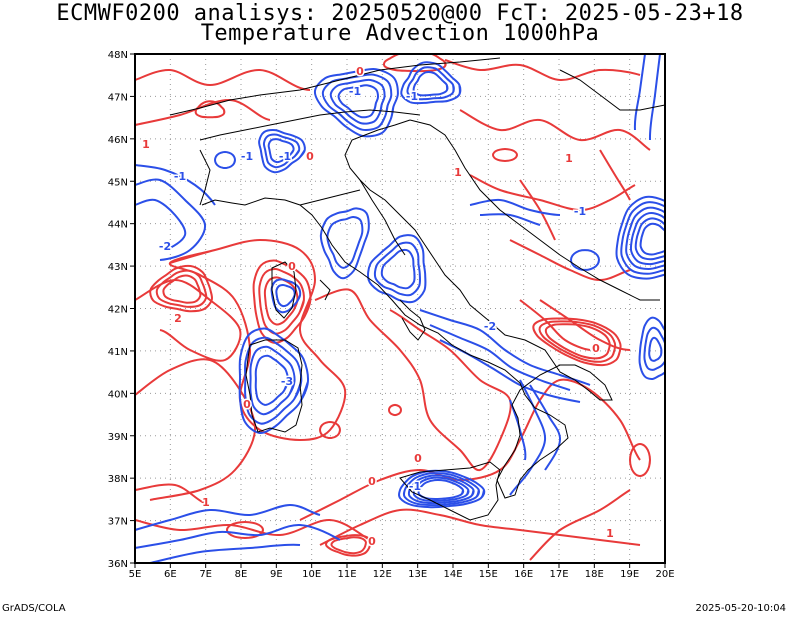 The width and height of the screenshot is (800, 618). Describe the element at coordinates (118, 522) in the screenshot. I see `y-tick-label: 37N` at that location.